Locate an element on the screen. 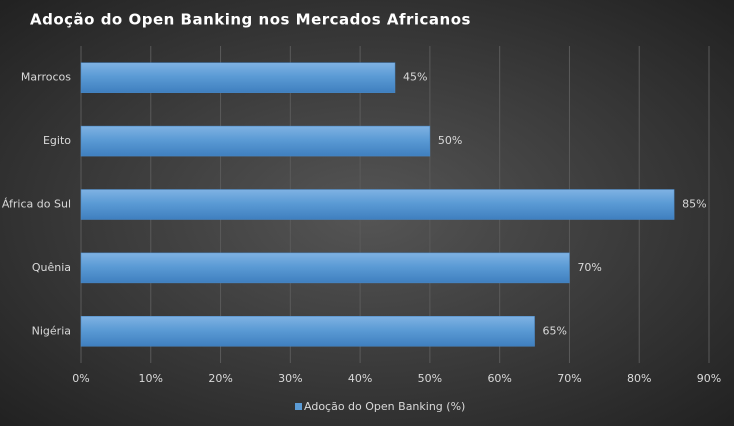 This screenshot has width=734, height=426. y-tick-label: Marrocos is located at coordinates (46, 77).